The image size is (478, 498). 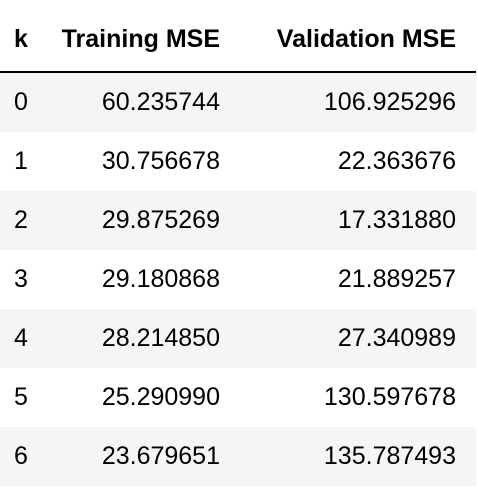 What do you see at coordinates (25, 338) in the screenshot?
I see `cell-k: 4` at bounding box center [25, 338].